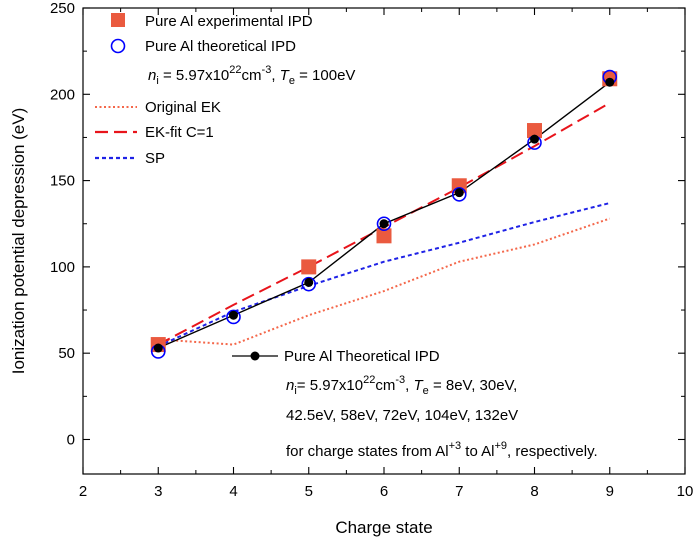 Image resolution: width=700 pixels, height=550 pixels. Describe the element at coordinates (362, 356) in the screenshot. I see `legend-label-theoretical-curve: Pure Al Theoretical IPD` at that location.